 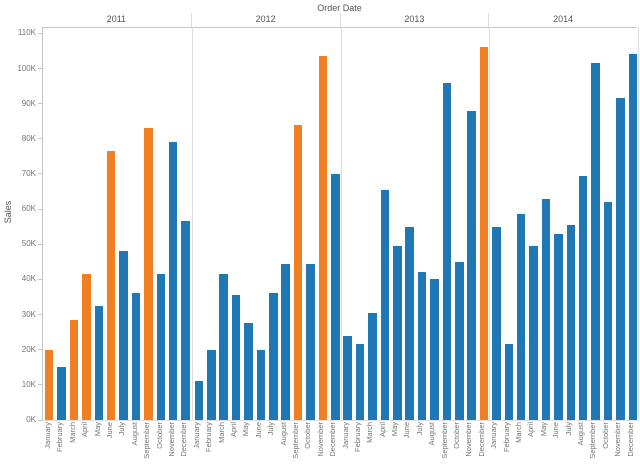 What do you see at coordinates (196, 435) in the screenshot?
I see `month-label-2012-January: January` at bounding box center [196, 435].